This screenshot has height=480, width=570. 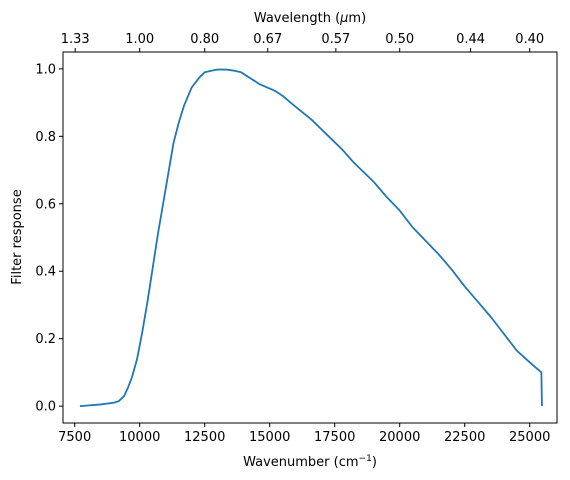 I want to click on x-tick-label: 22500, so click(x=464, y=437).